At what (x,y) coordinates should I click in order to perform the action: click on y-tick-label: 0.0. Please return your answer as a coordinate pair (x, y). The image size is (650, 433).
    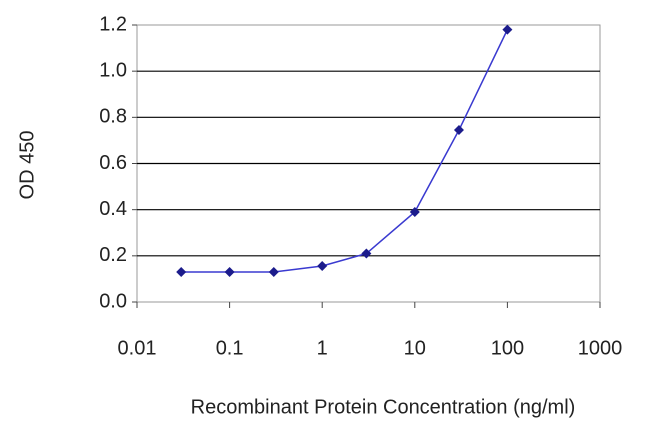
    Looking at the image, I should click on (113, 301).